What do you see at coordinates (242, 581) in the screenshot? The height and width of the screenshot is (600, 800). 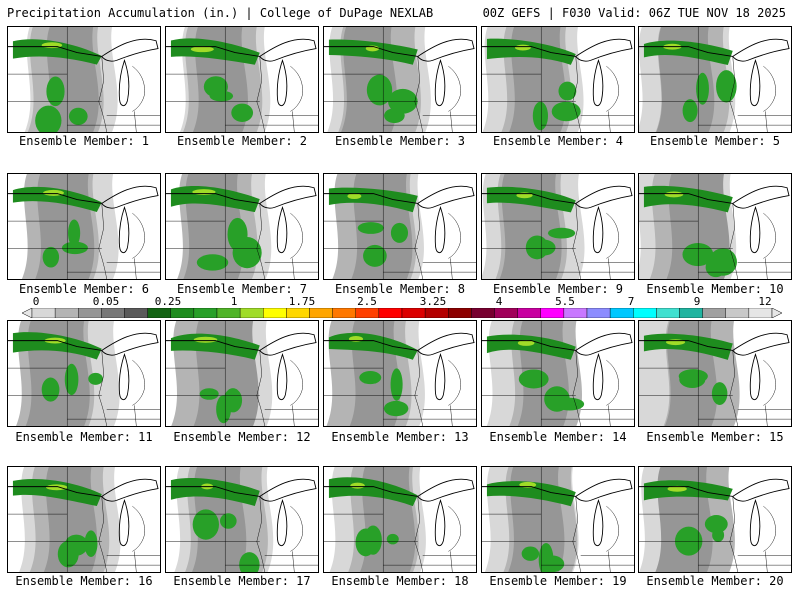 I see `ensemble-member-label: Ensemble Member: 17` at bounding box center [242, 581].